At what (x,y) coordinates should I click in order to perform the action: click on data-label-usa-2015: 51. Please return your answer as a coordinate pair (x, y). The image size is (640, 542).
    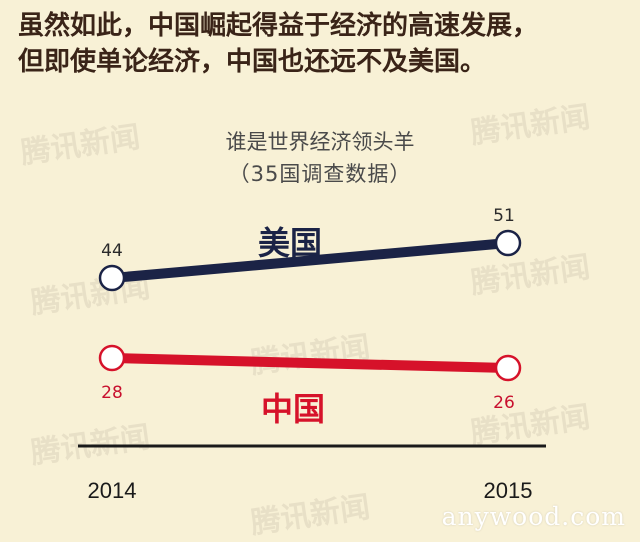
    Looking at the image, I should click on (504, 216).